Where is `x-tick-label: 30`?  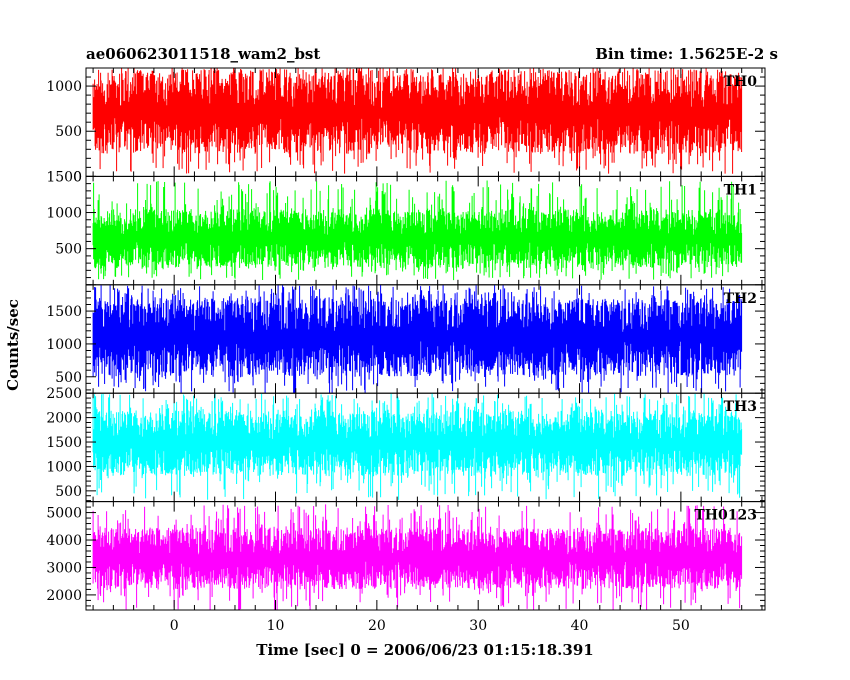
x-tick-label: 30 is located at coordinates (478, 626).